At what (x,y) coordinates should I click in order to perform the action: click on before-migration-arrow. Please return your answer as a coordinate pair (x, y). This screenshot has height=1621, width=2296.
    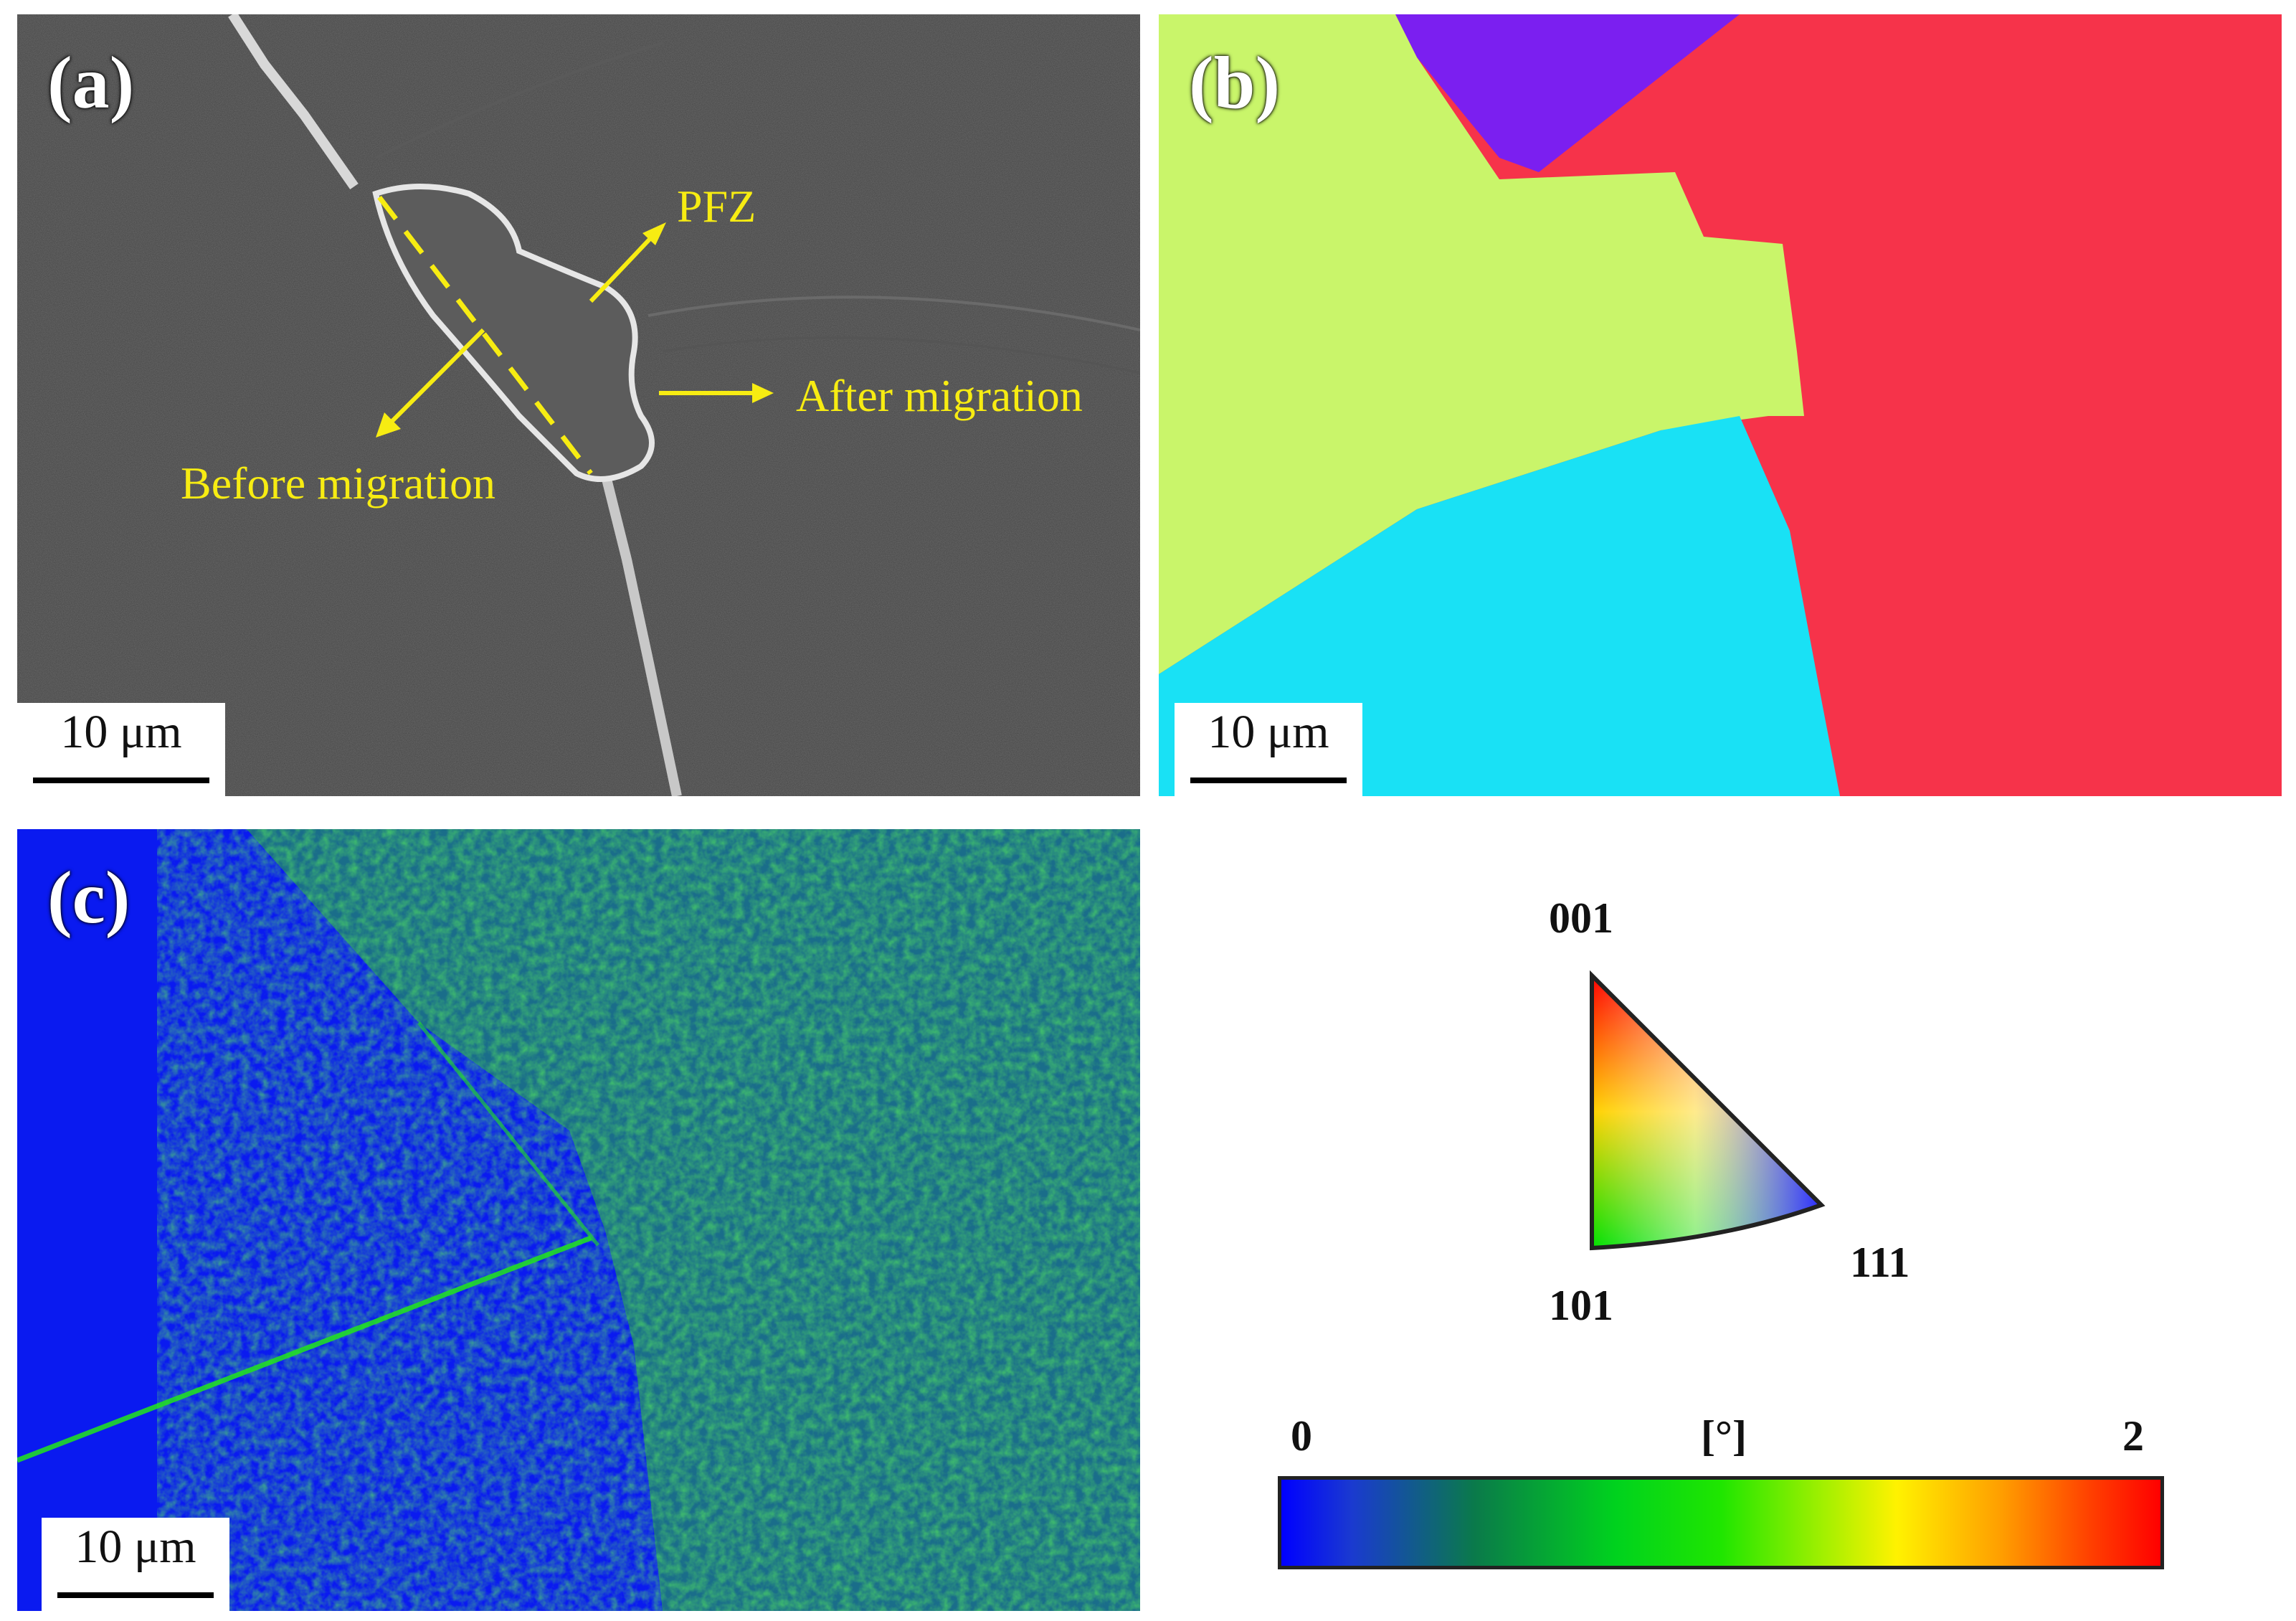
    Looking at the image, I should click on (389, 425).